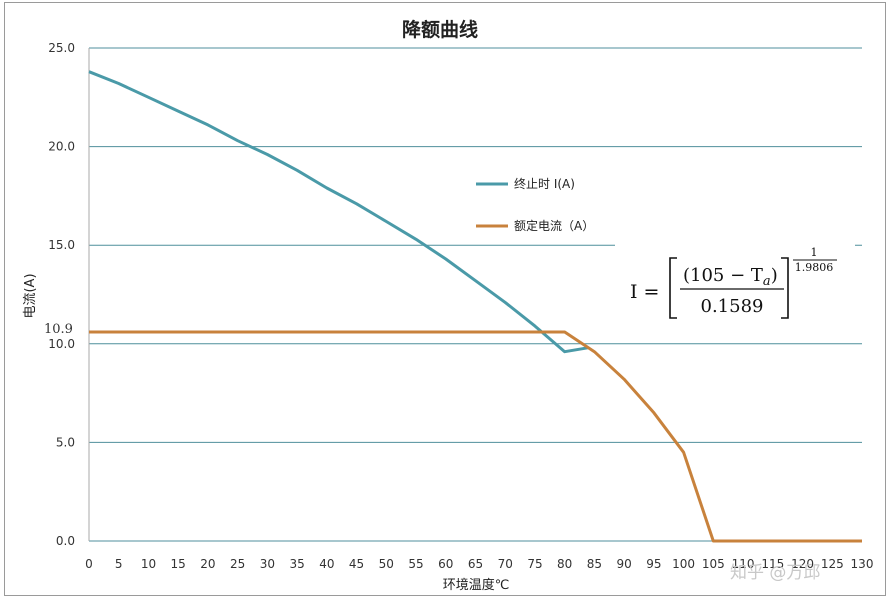 The width and height of the screenshot is (892, 601). I want to click on y-tick-label: 0.0, so click(65, 541).